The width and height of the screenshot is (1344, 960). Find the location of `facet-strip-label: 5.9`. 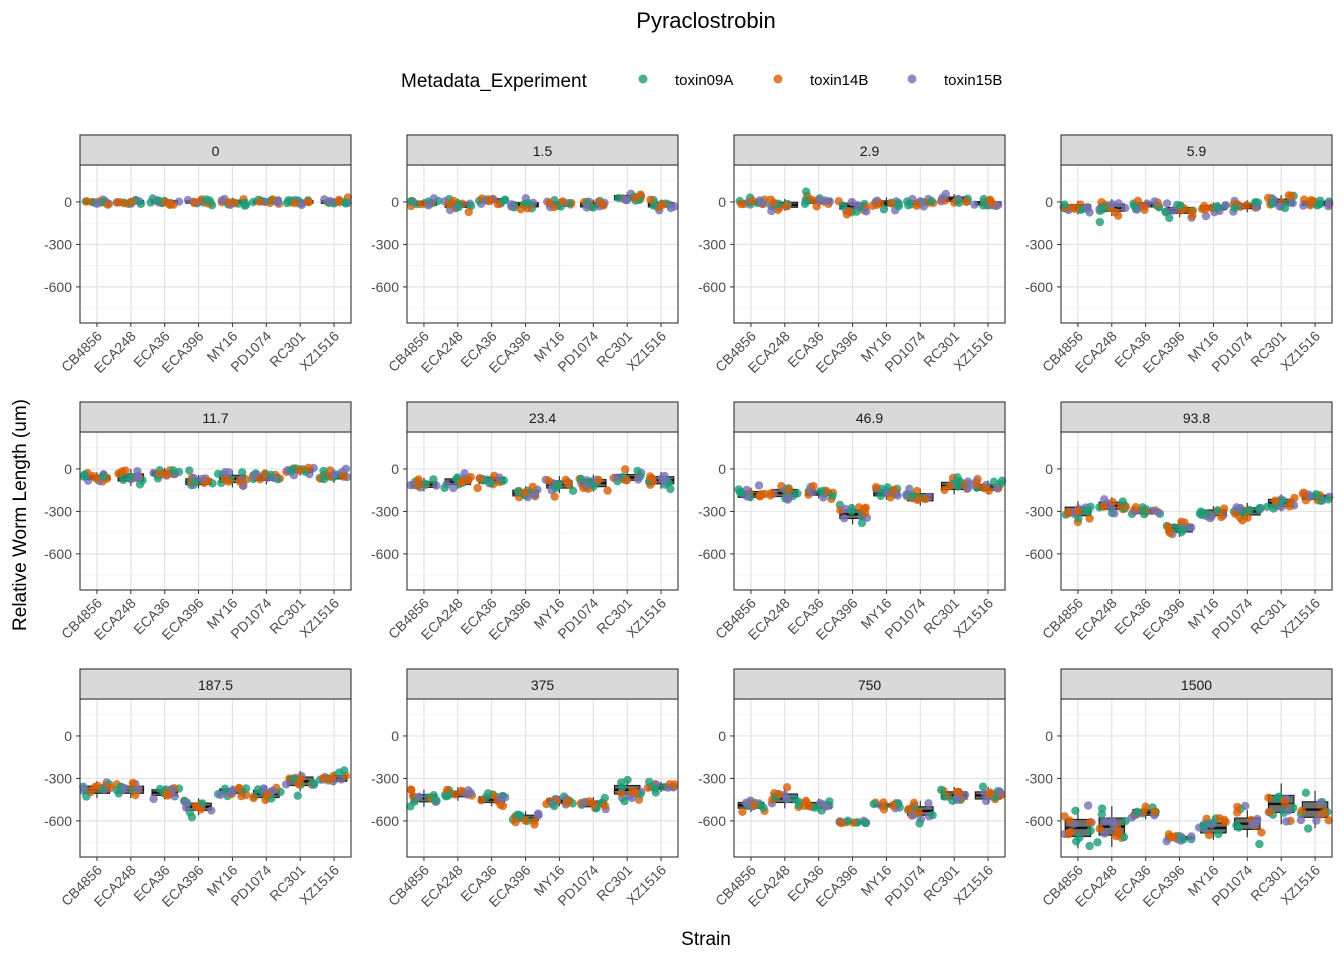

facet-strip-label: 5.9 is located at coordinates (1197, 151).